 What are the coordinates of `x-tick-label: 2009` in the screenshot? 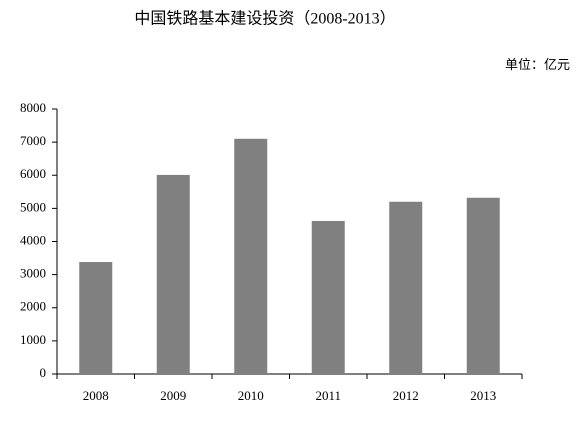 It's located at (173, 395).